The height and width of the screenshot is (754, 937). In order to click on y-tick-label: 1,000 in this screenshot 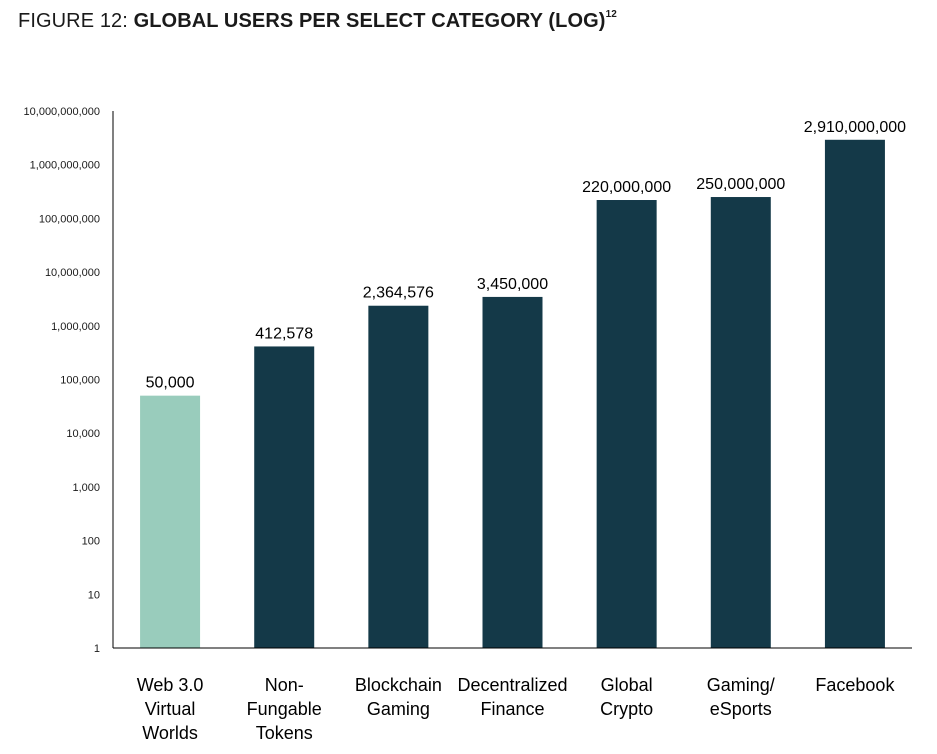, I will do `click(86, 488)`.